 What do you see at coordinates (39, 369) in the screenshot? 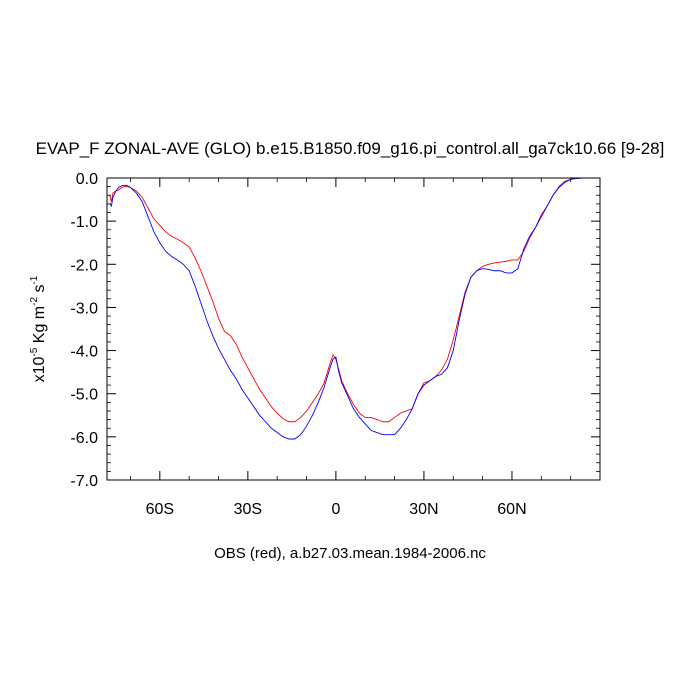
I see `y-label-base: x10` at bounding box center [39, 369].